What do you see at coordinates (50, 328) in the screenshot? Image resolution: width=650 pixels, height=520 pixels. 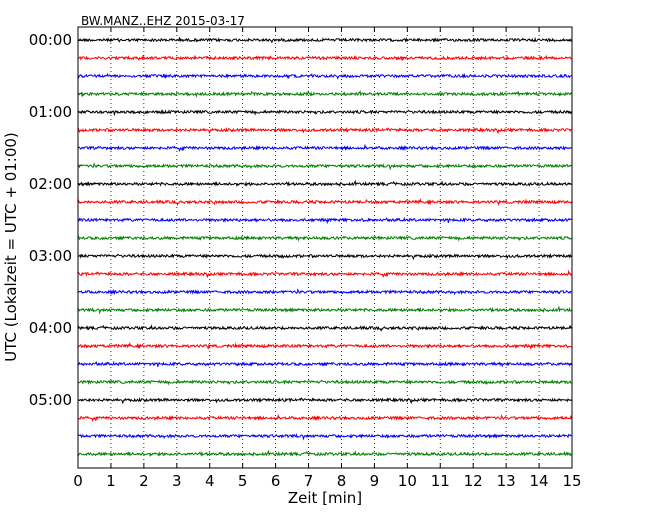 I see `y-tick-label: 04:00` at bounding box center [50, 328].